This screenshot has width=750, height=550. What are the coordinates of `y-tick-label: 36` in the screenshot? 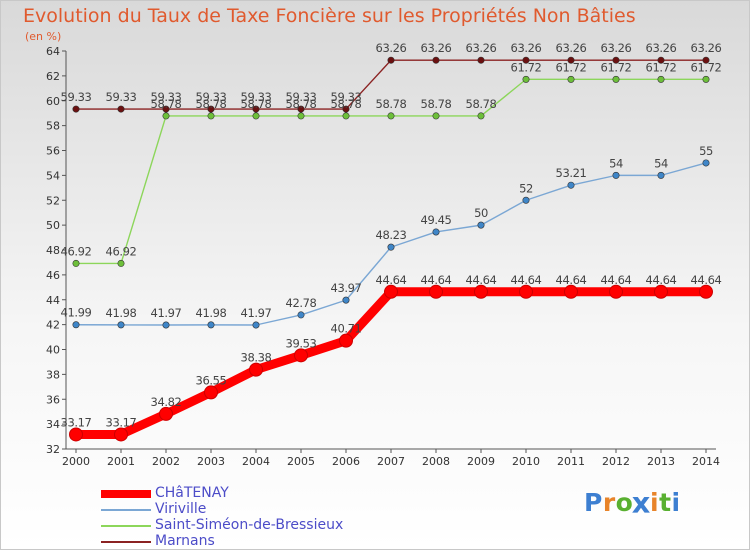 It's located at (53, 399).